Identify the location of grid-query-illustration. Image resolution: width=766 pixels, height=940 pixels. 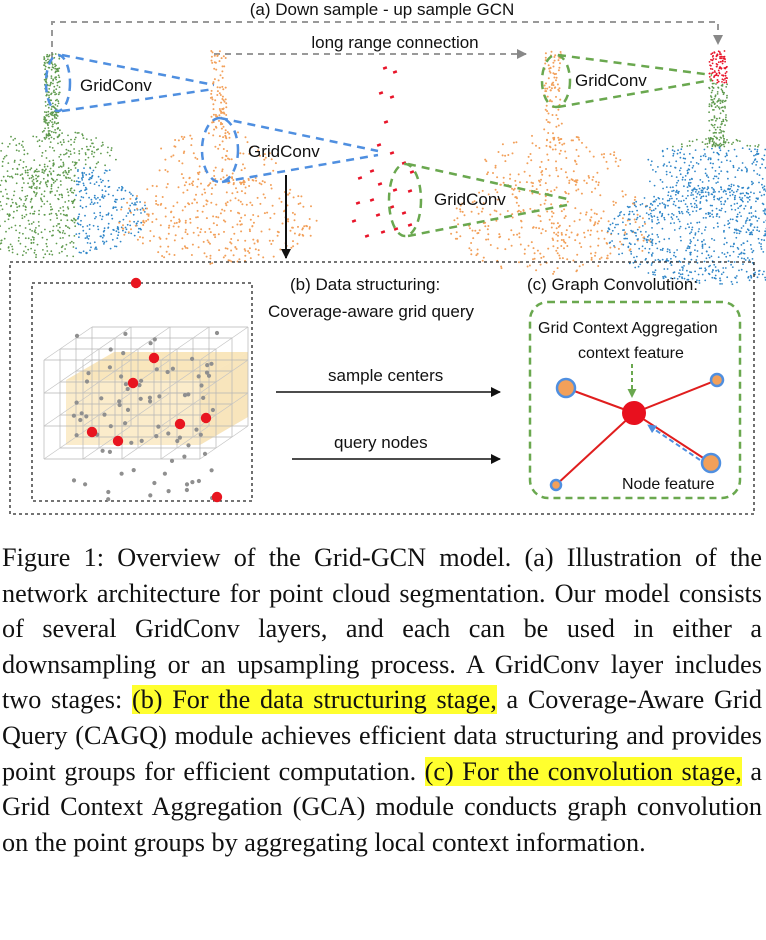
(146, 390).